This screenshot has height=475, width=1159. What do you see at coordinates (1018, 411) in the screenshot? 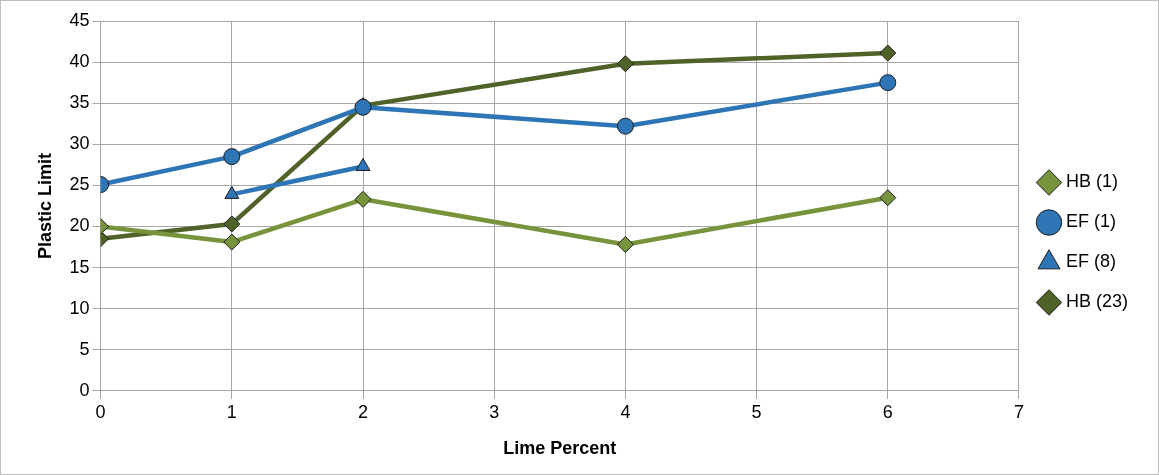
I see `x-tick-label: 7` at bounding box center [1018, 411].